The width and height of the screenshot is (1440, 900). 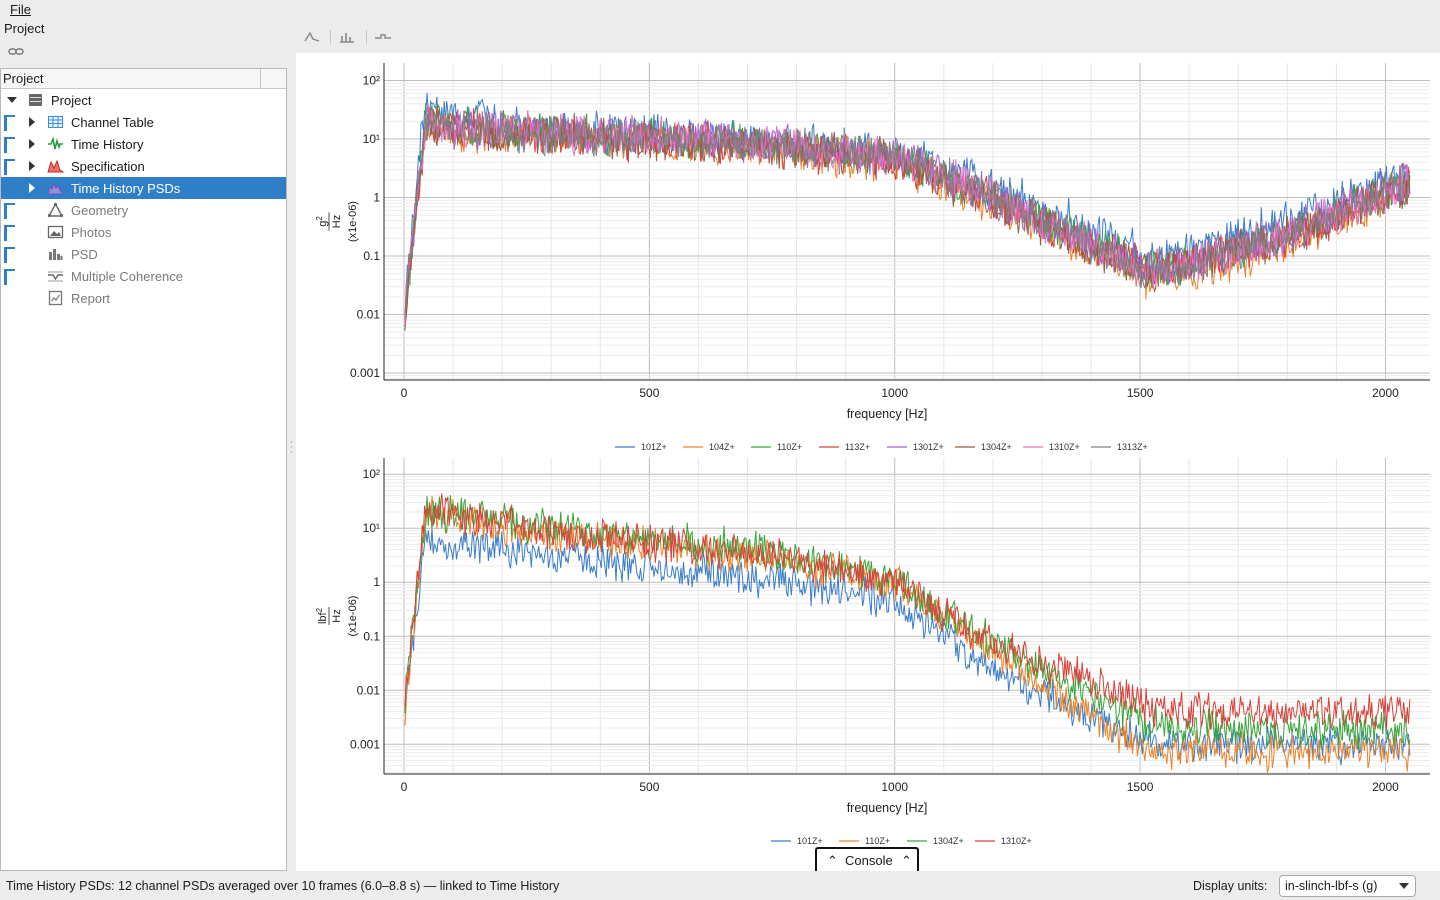 I want to click on tree-item-time-history-psds: Time History PSDs, so click(x=143, y=188).